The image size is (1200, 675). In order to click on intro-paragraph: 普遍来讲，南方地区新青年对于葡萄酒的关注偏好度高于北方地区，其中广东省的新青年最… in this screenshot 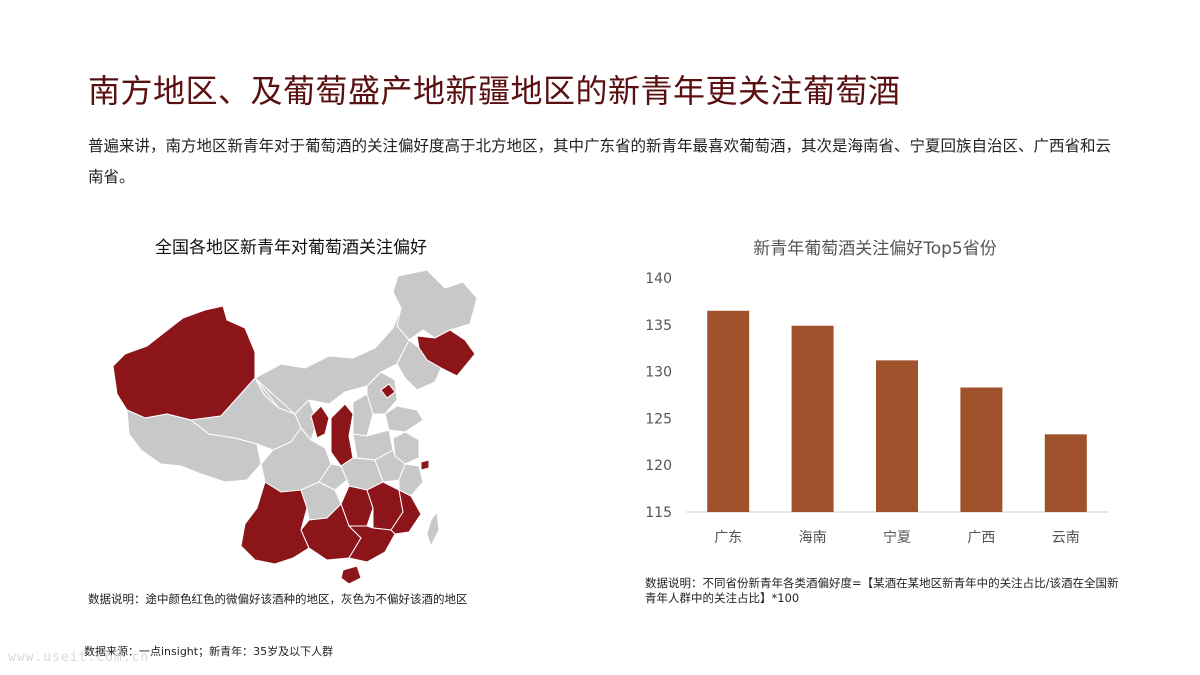, I will do `click(600, 161)`.